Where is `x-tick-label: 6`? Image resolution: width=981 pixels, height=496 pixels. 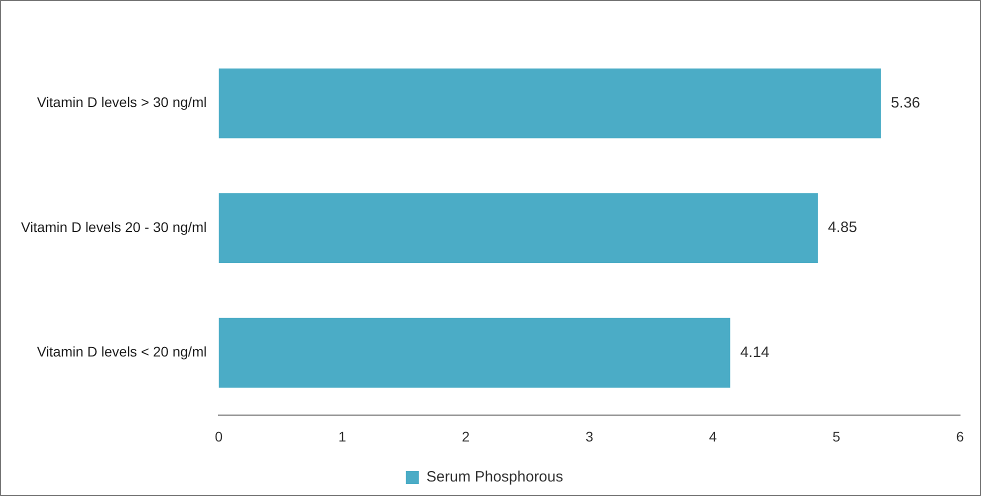 x-tick-label: 6 is located at coordinates (960, 436).